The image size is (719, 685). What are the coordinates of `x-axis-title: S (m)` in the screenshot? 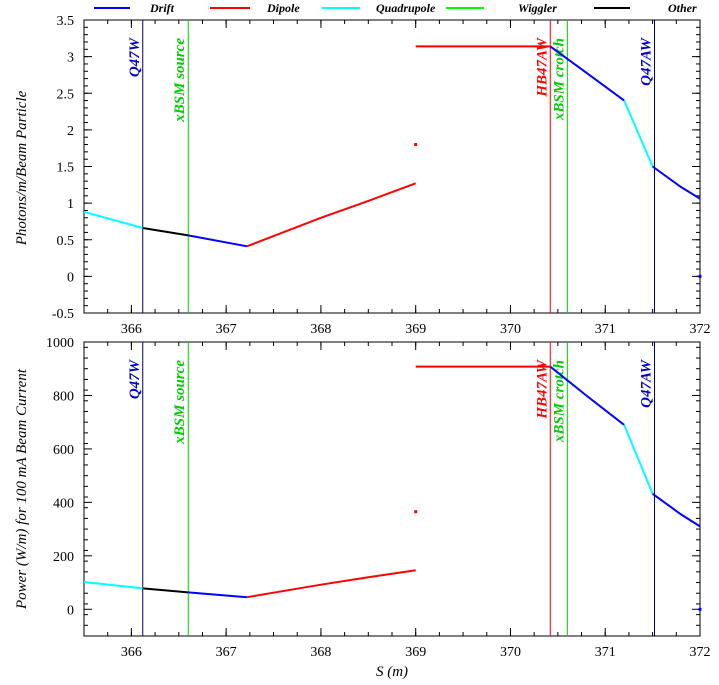 It's located at (392, 672).